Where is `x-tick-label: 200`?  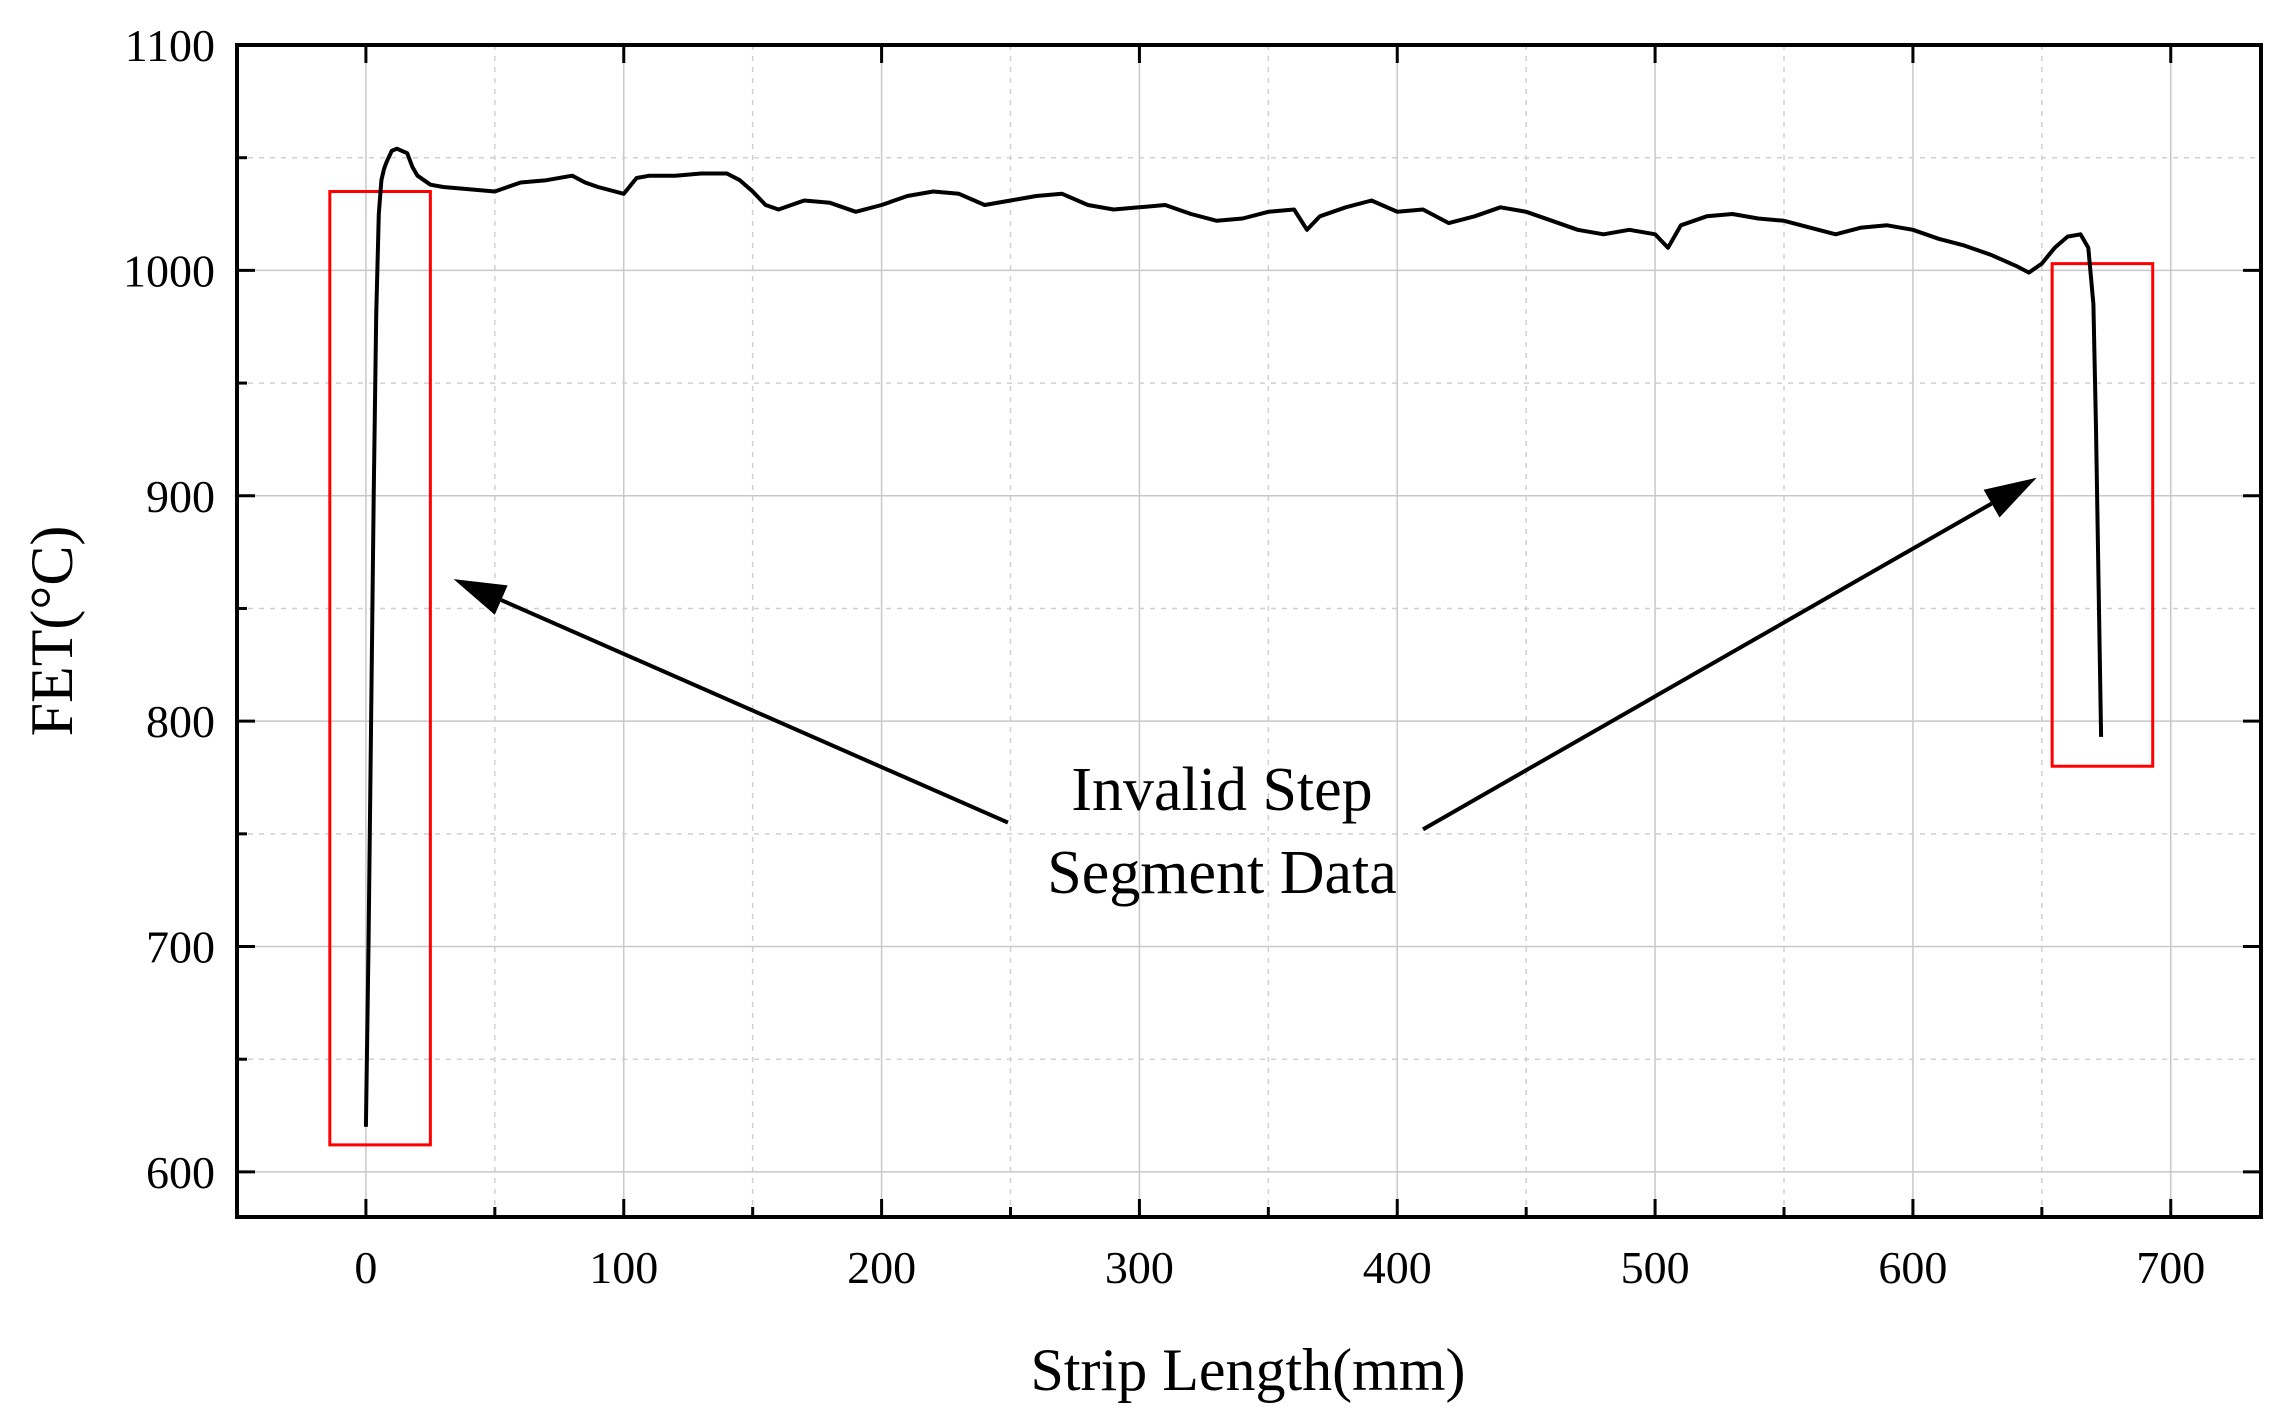
x-tick-label: 200 is located at coordinates (881, 1267).